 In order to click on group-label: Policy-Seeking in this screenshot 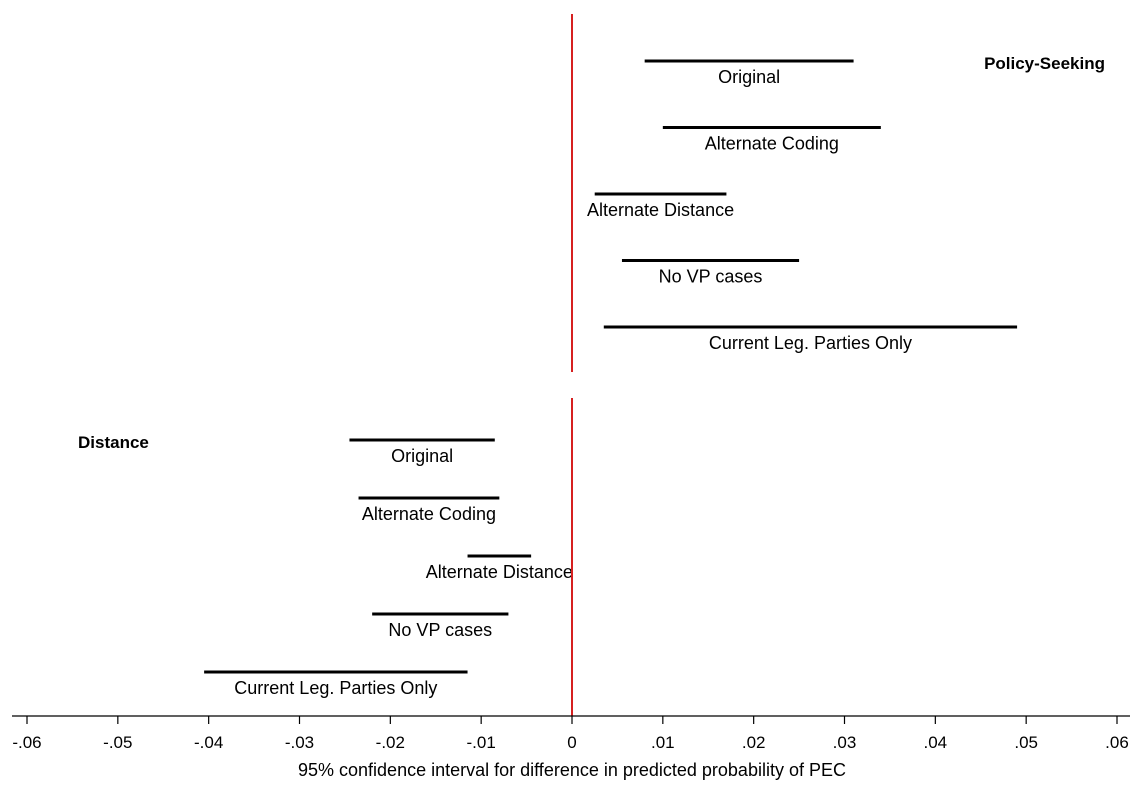, I will do `click(1044, 63)`.